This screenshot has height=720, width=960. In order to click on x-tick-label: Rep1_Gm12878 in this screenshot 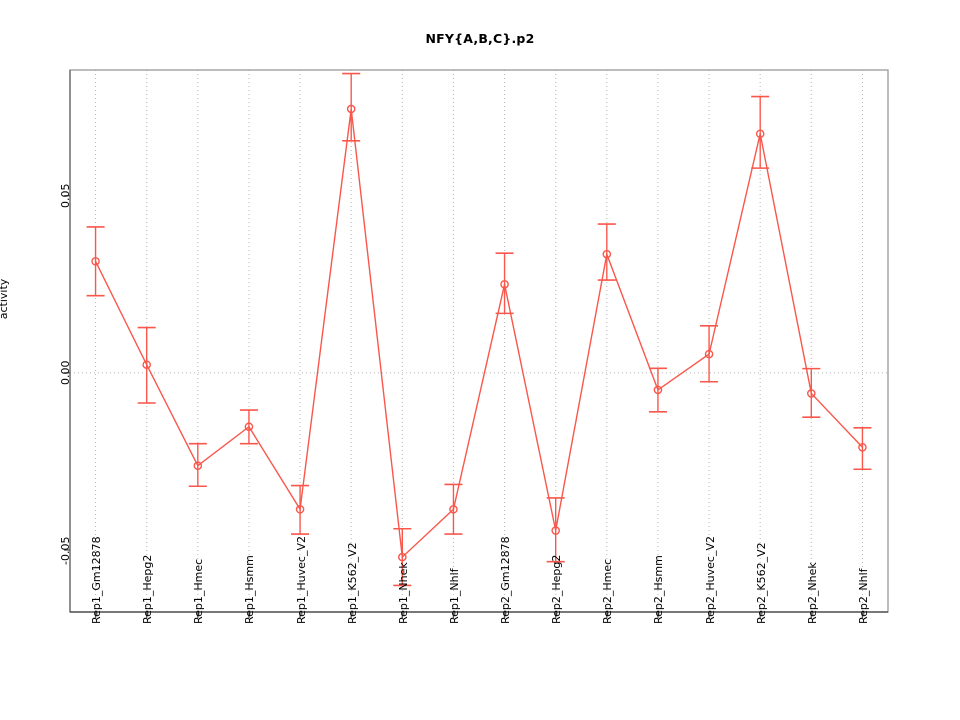, I will do `click(97, 580)`.